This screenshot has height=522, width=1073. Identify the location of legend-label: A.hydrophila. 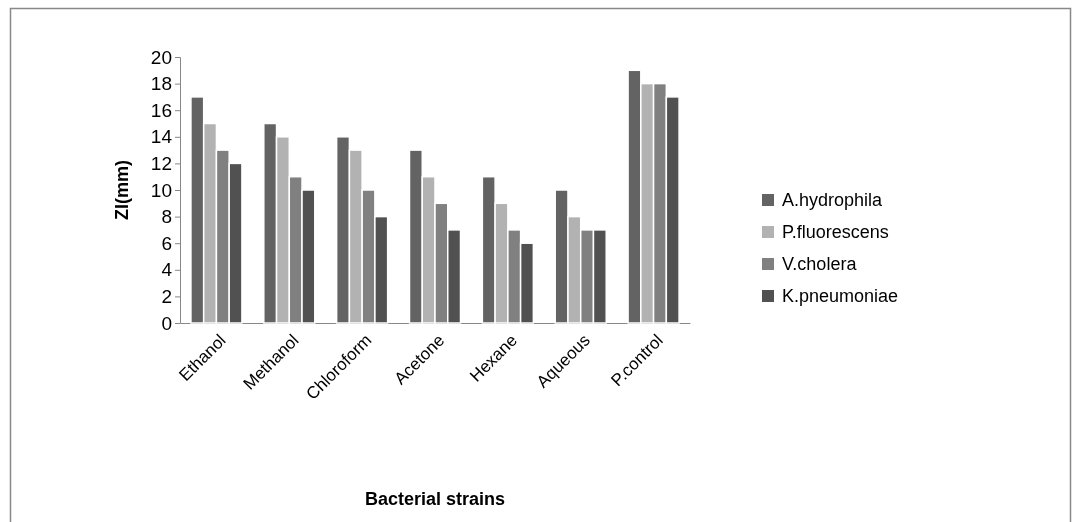
(833, 200).